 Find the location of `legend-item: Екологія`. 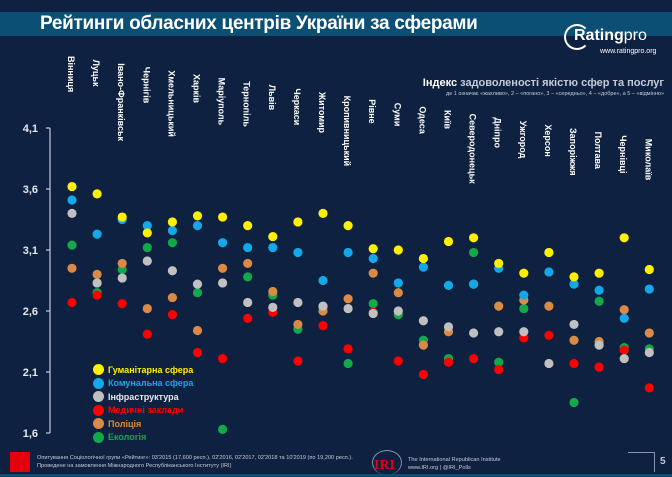

legend-item: Екологія is located at coordinates (143, 438).